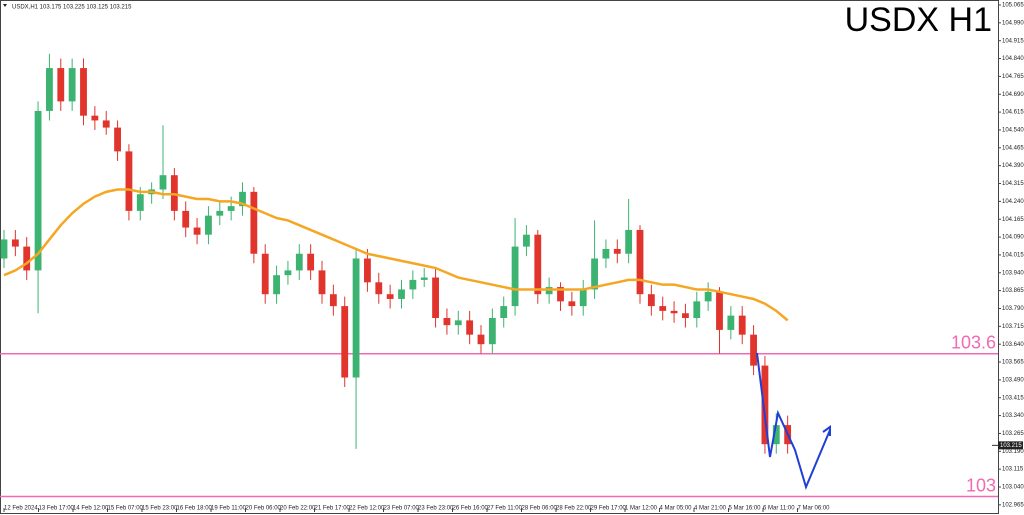  I want to click on y-tick-label: 104.915, so click(1013, 41).